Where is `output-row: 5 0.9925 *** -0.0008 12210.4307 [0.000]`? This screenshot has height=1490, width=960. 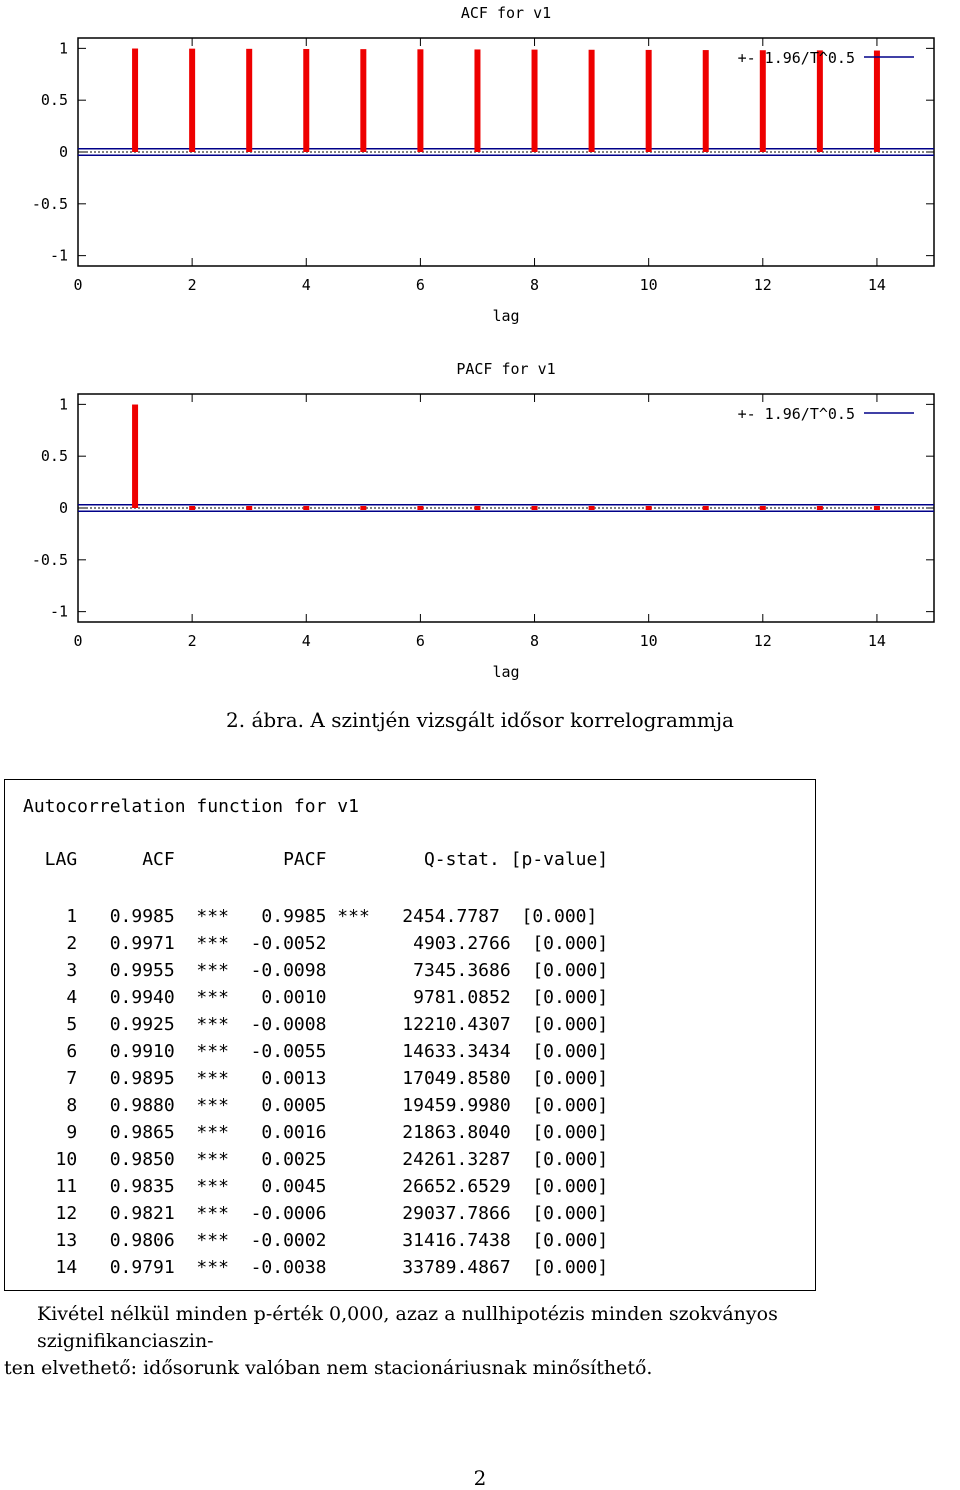
output-row: 5 0.9925 *** -0.0008 12210.4307 [0.000] is located at coordinates (316, 1024).